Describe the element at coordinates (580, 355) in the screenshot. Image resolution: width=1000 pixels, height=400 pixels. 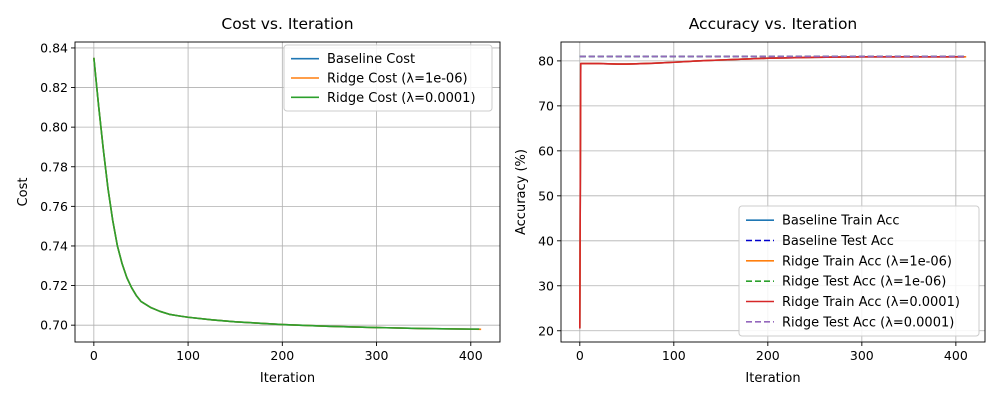
I see `chart-2-x-tick-label: 0` at that location.